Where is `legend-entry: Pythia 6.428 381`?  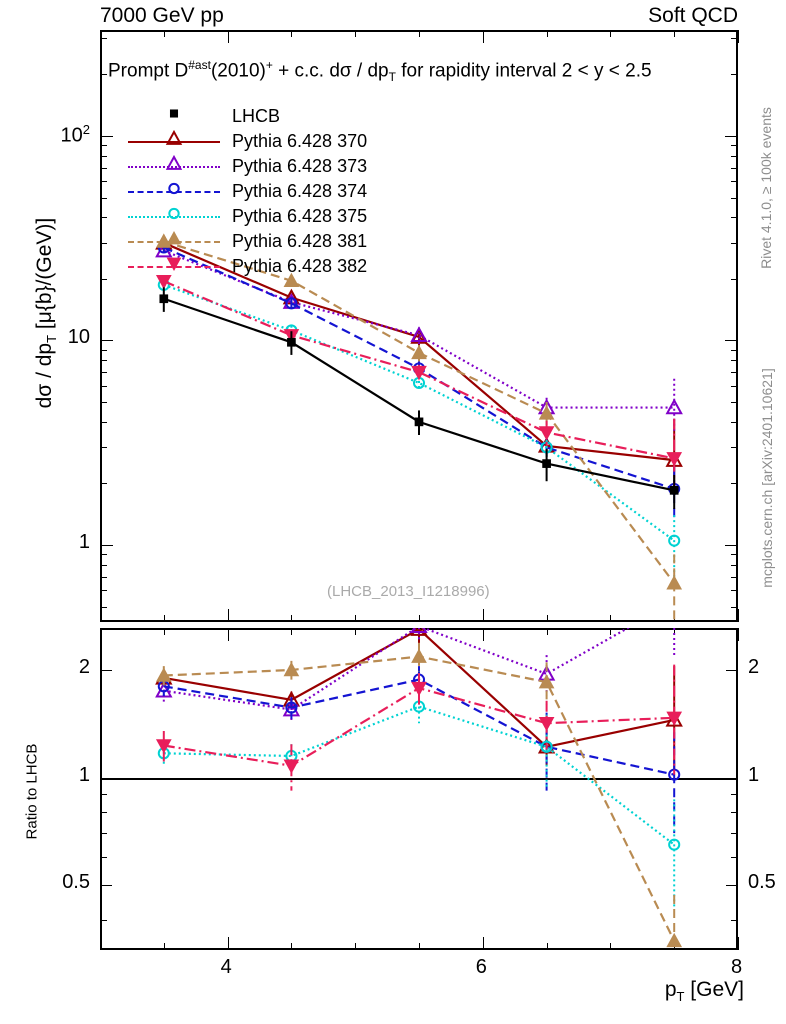
legend-entry: Pythia 6.428 381 is located at coordinates (247, 241).